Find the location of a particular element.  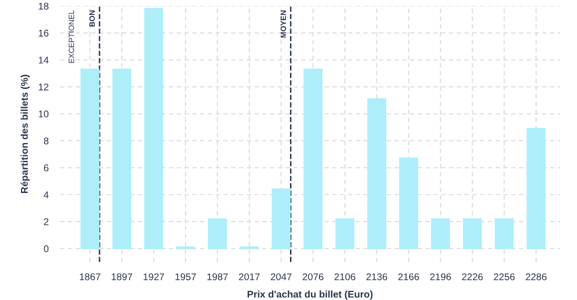

x-tick-label: 1987 is located at coordinates (217, 276).